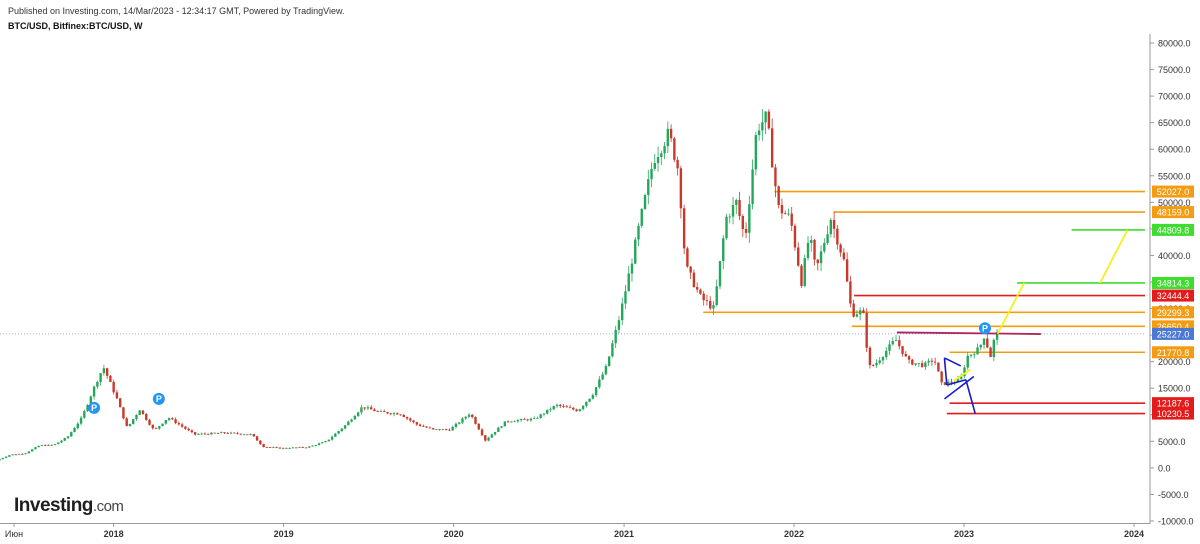  Describe the element at coordinates (53, 505) in the screenshot. I see `logo-brand: Investing` at that location.